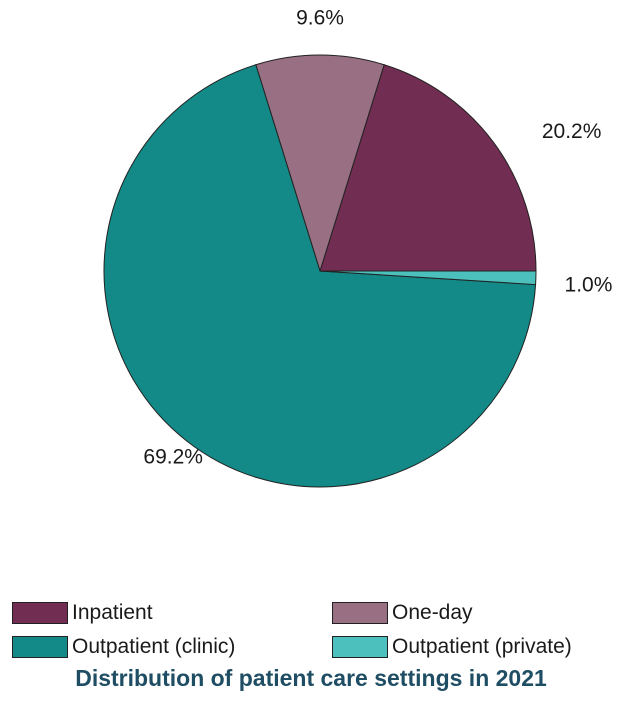 This screenshot has height=708, width=622. I want to click on pie-slice-inpatient, so click(428, 168).